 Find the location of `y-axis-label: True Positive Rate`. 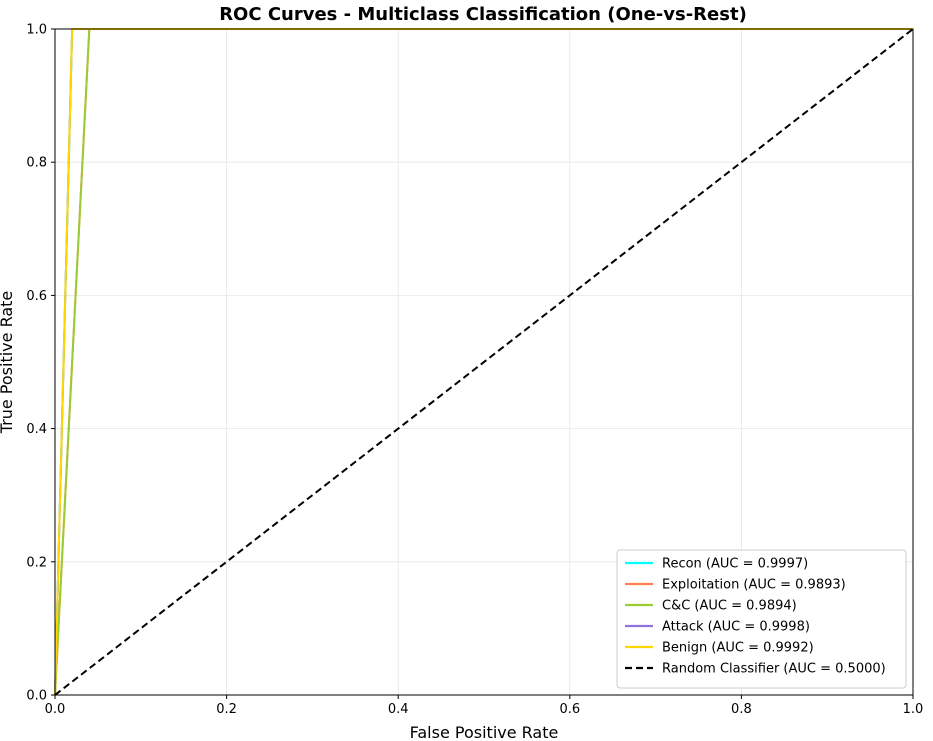

y-axis-label: True Positive Rate is located at coordinates (8, 363).